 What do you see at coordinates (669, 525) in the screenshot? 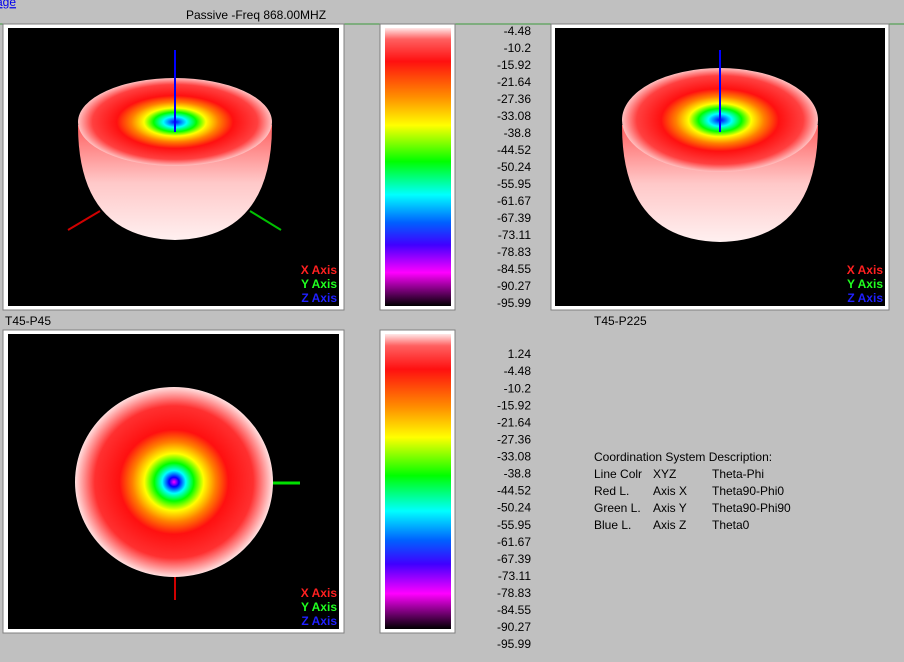
I see `description-cell: Axis Z` at bounding box center [669, 525].